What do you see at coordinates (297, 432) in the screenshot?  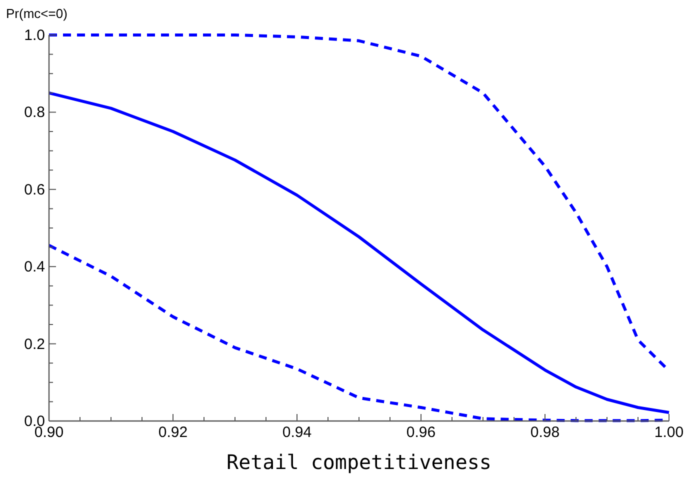 I see `x-tick-label: 0.94` at bounding box center [297, 432].